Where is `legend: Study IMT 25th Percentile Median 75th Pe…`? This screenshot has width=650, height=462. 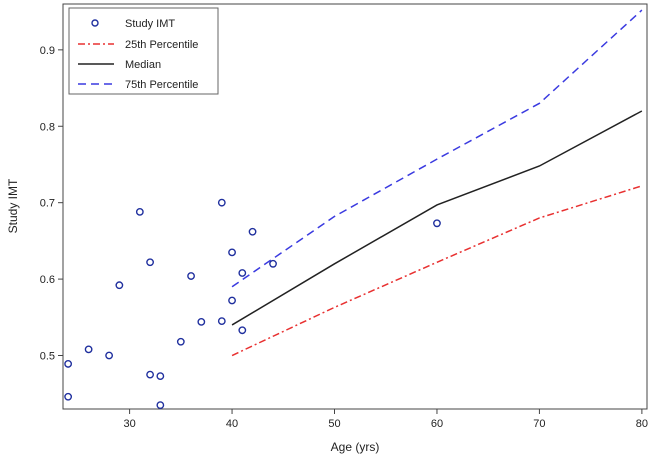 legend: Study IMT 25th Percentile Median 75th Pe… is located at coordinates (143, 51).